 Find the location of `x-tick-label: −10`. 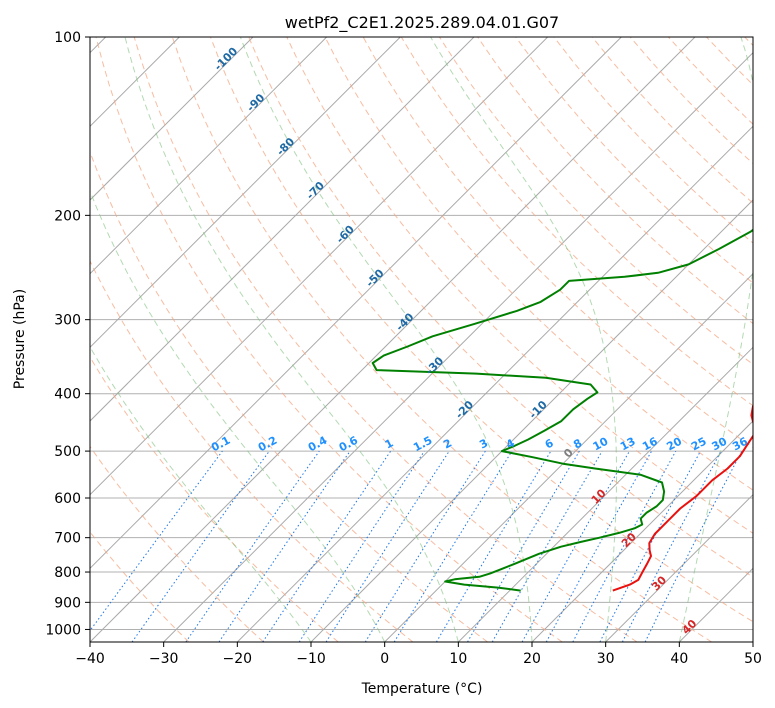

x-tick-label: −10 is located at coordinates (311, 659).